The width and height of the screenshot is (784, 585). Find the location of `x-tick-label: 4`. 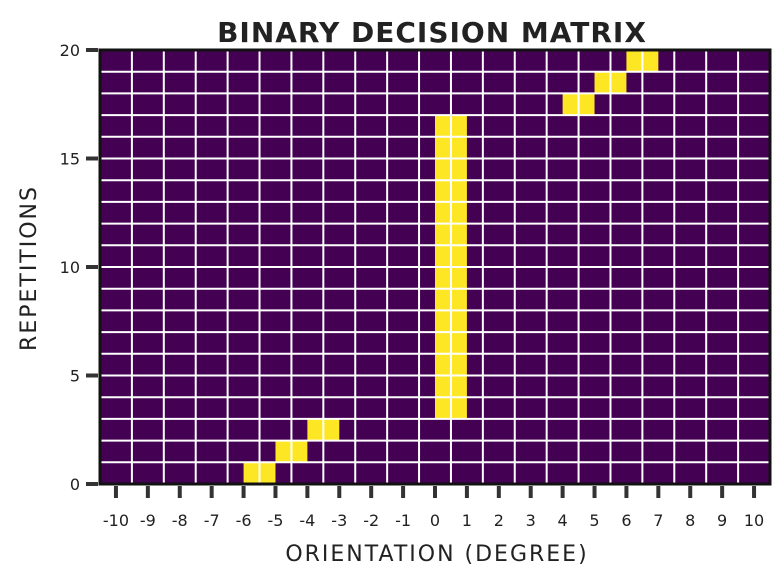

x-tick-label: 4 is located at coordinates (563, 520).